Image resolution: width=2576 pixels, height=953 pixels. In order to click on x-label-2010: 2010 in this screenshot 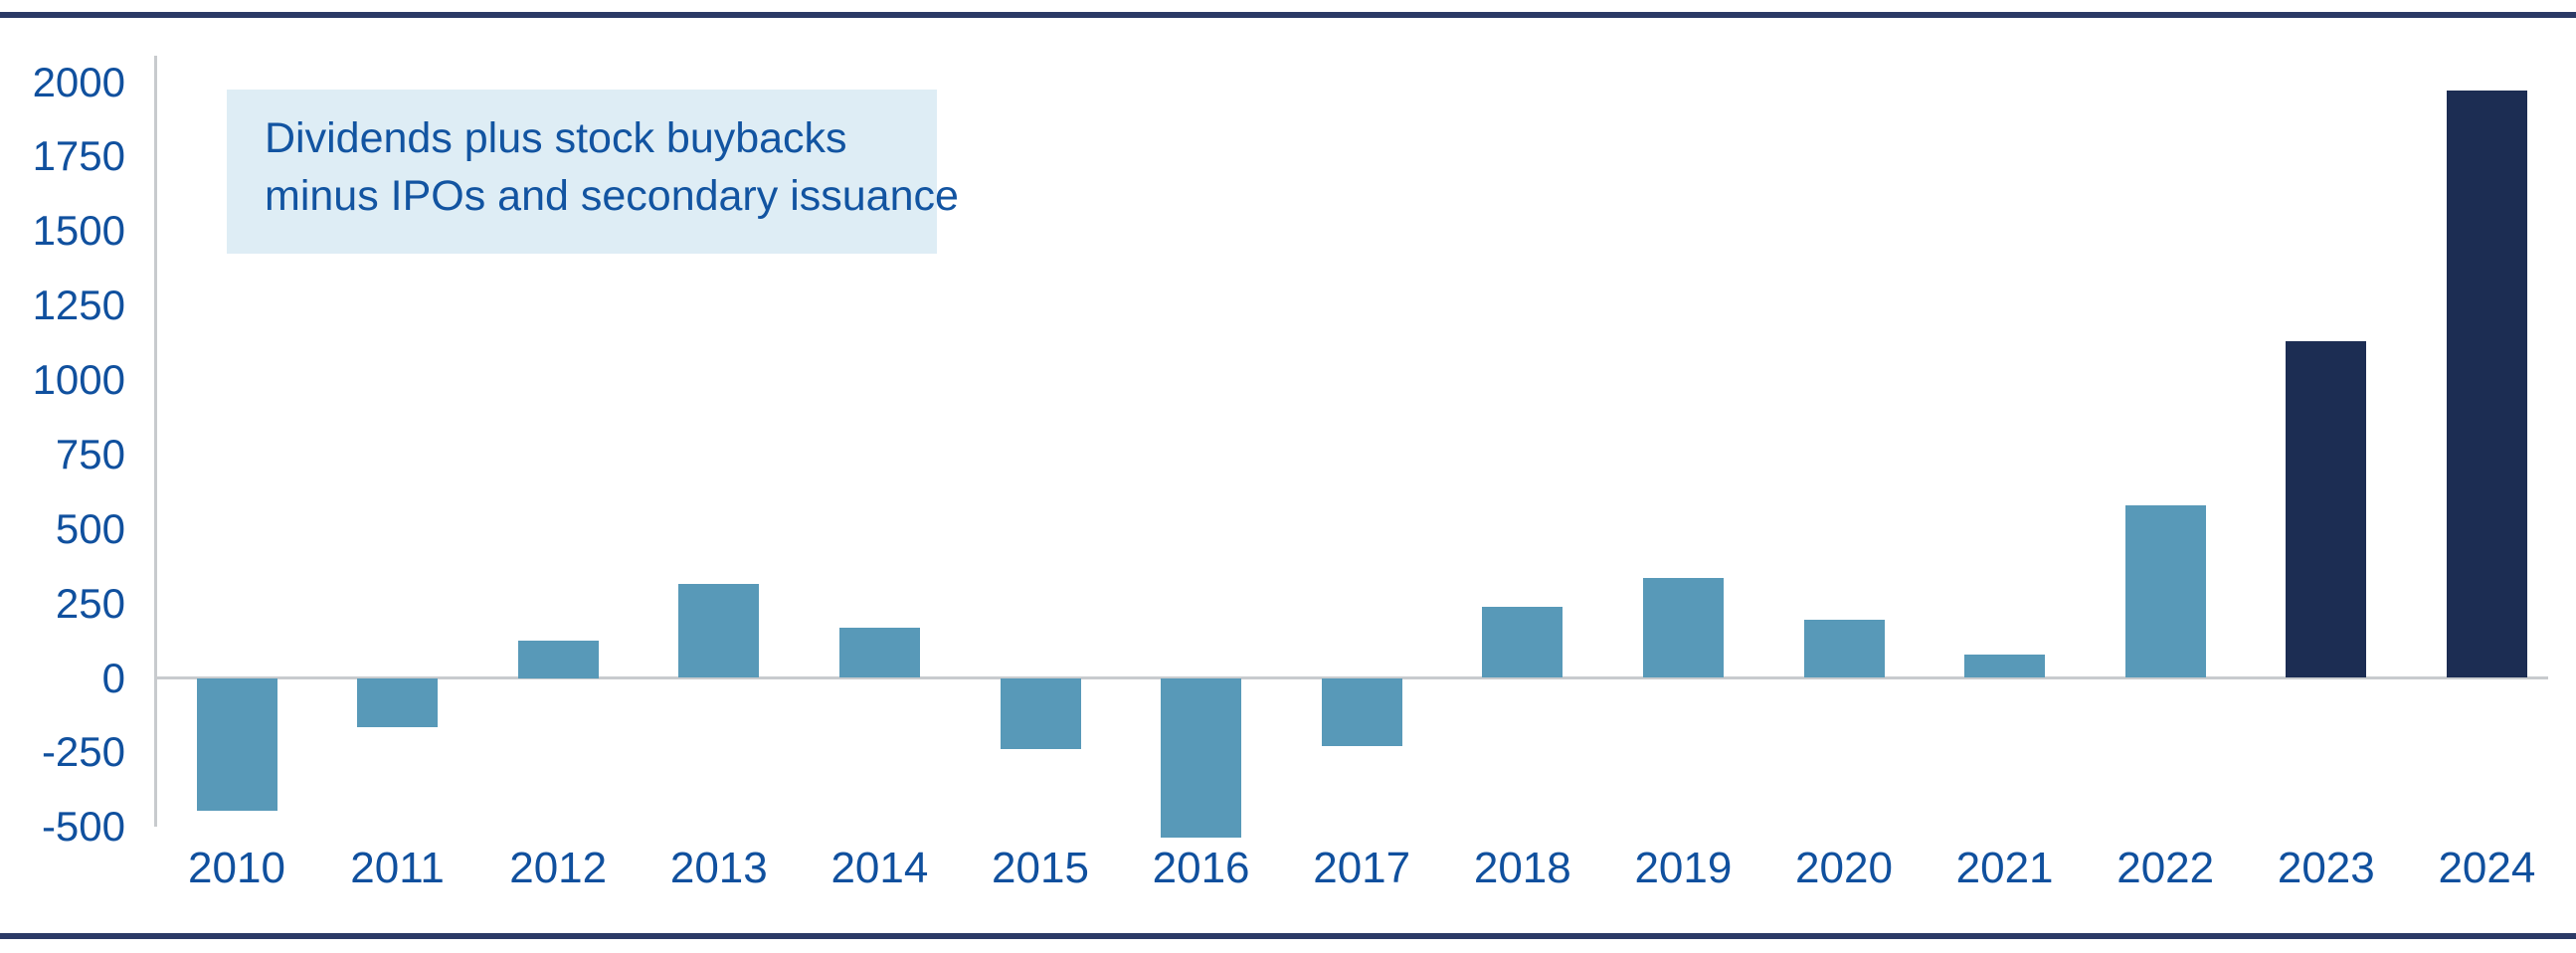, I will do `click(236, 868)`.